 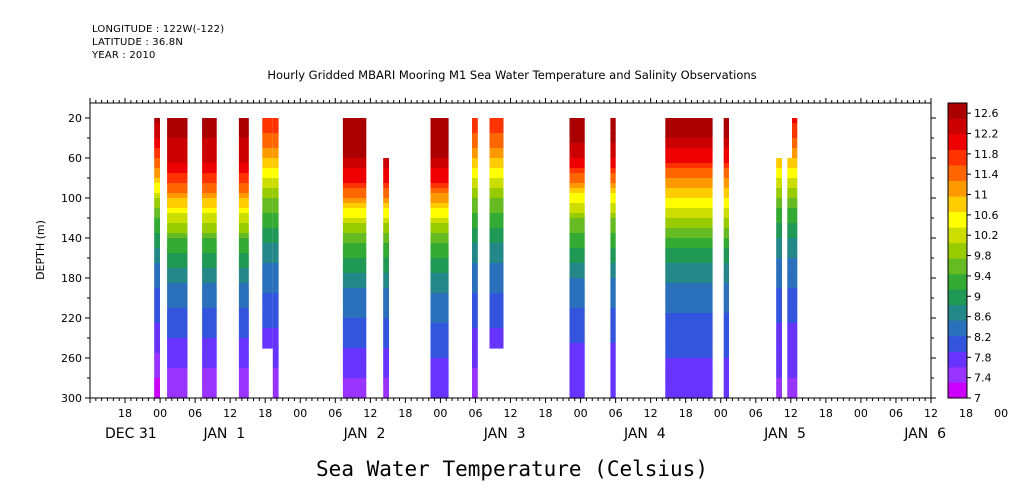 I want to click on colorbar-tick-label: 9.4, so click(x=983, y=276).